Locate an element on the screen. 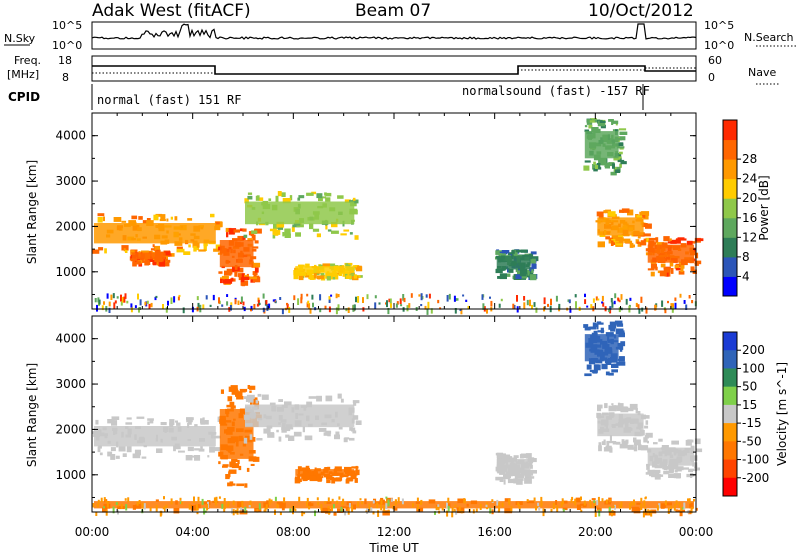 This screenshot has height=554, width=800. time-xlabel: Time UT is located at coordinates (393, 547).